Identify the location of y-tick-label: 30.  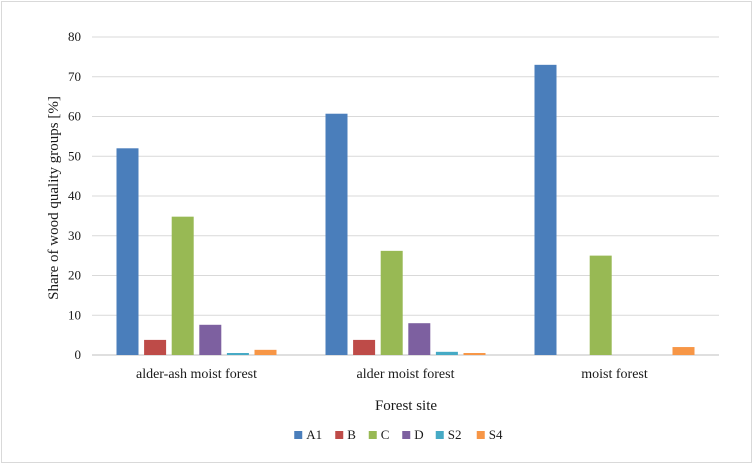
(74, 235).